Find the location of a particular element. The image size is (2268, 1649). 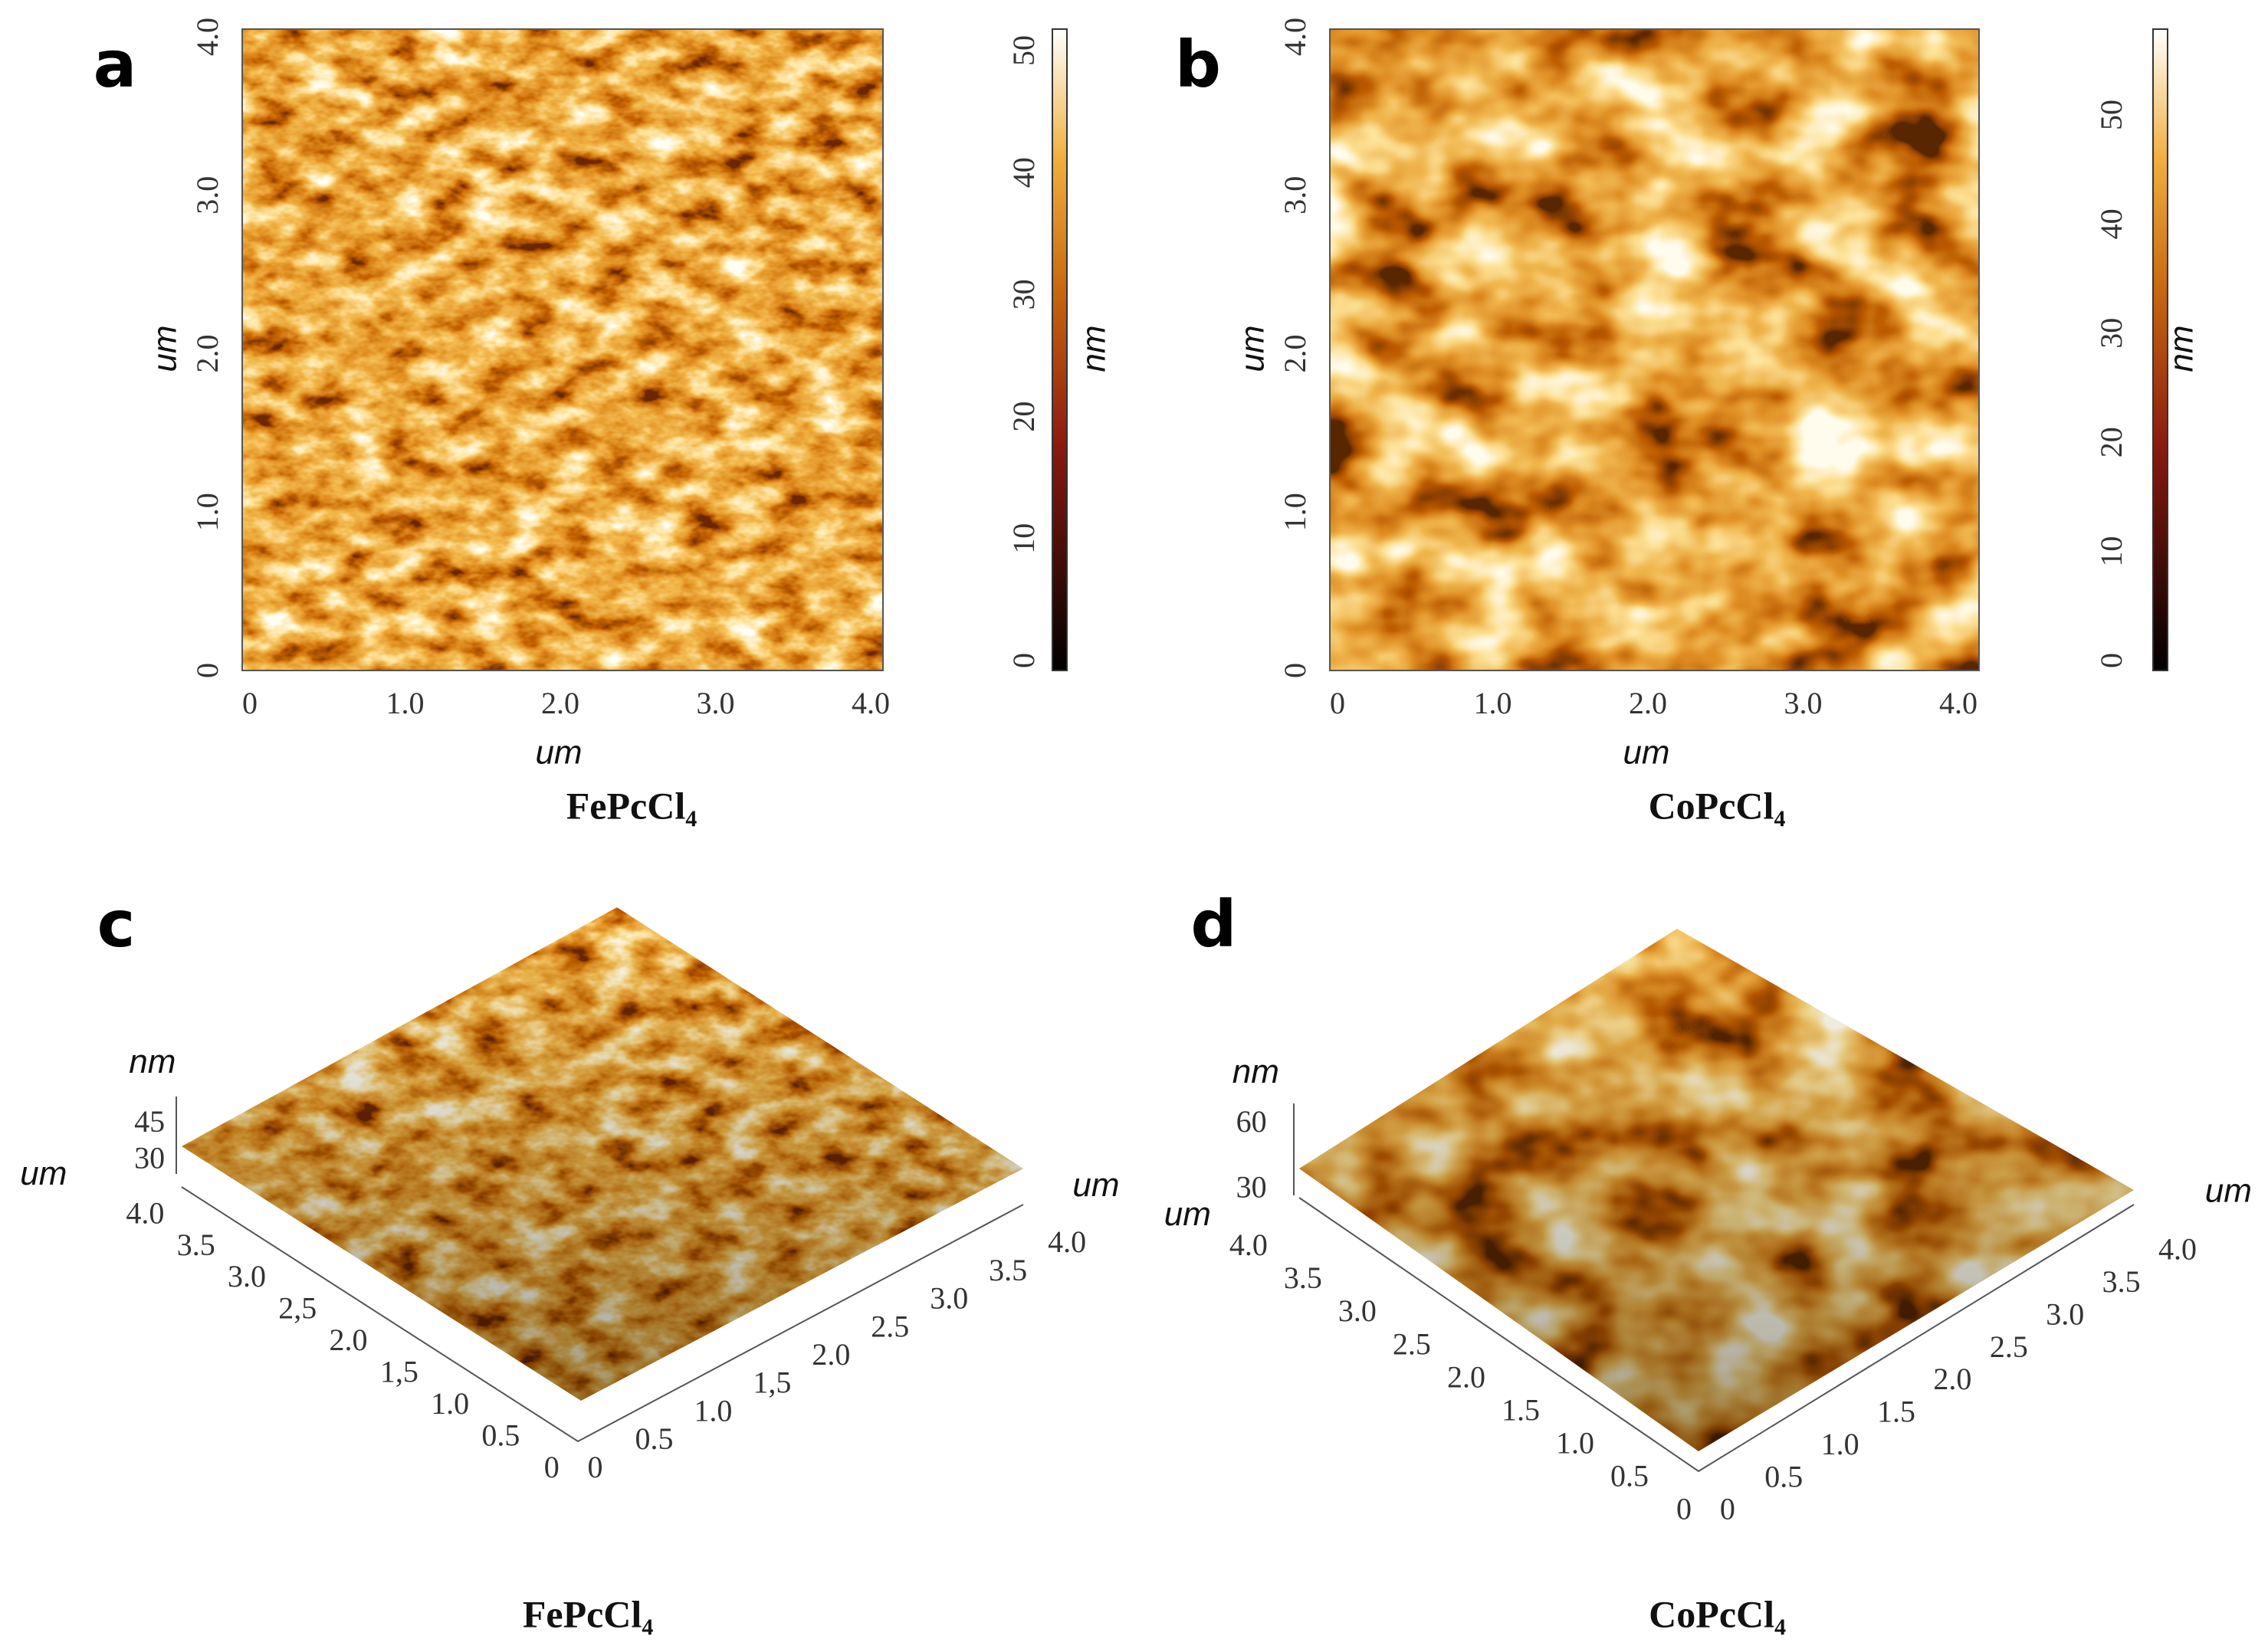

panel-letter: a is located at coordinates (115, 64).